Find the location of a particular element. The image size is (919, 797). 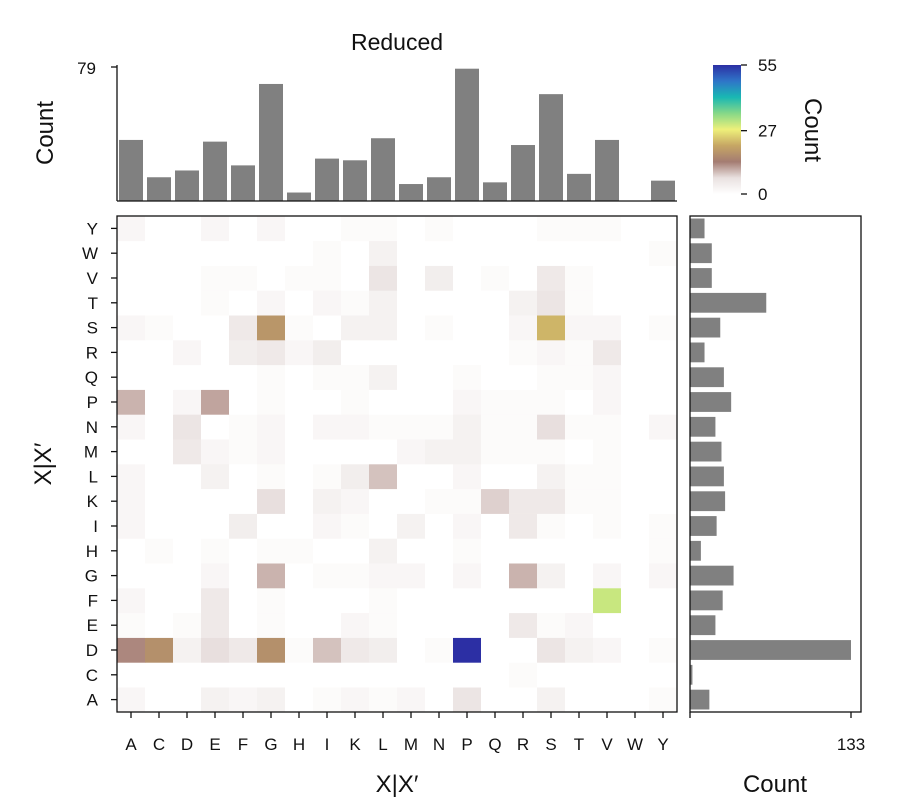

heatmap-cell-D-R is located at coordinates (523, 650).